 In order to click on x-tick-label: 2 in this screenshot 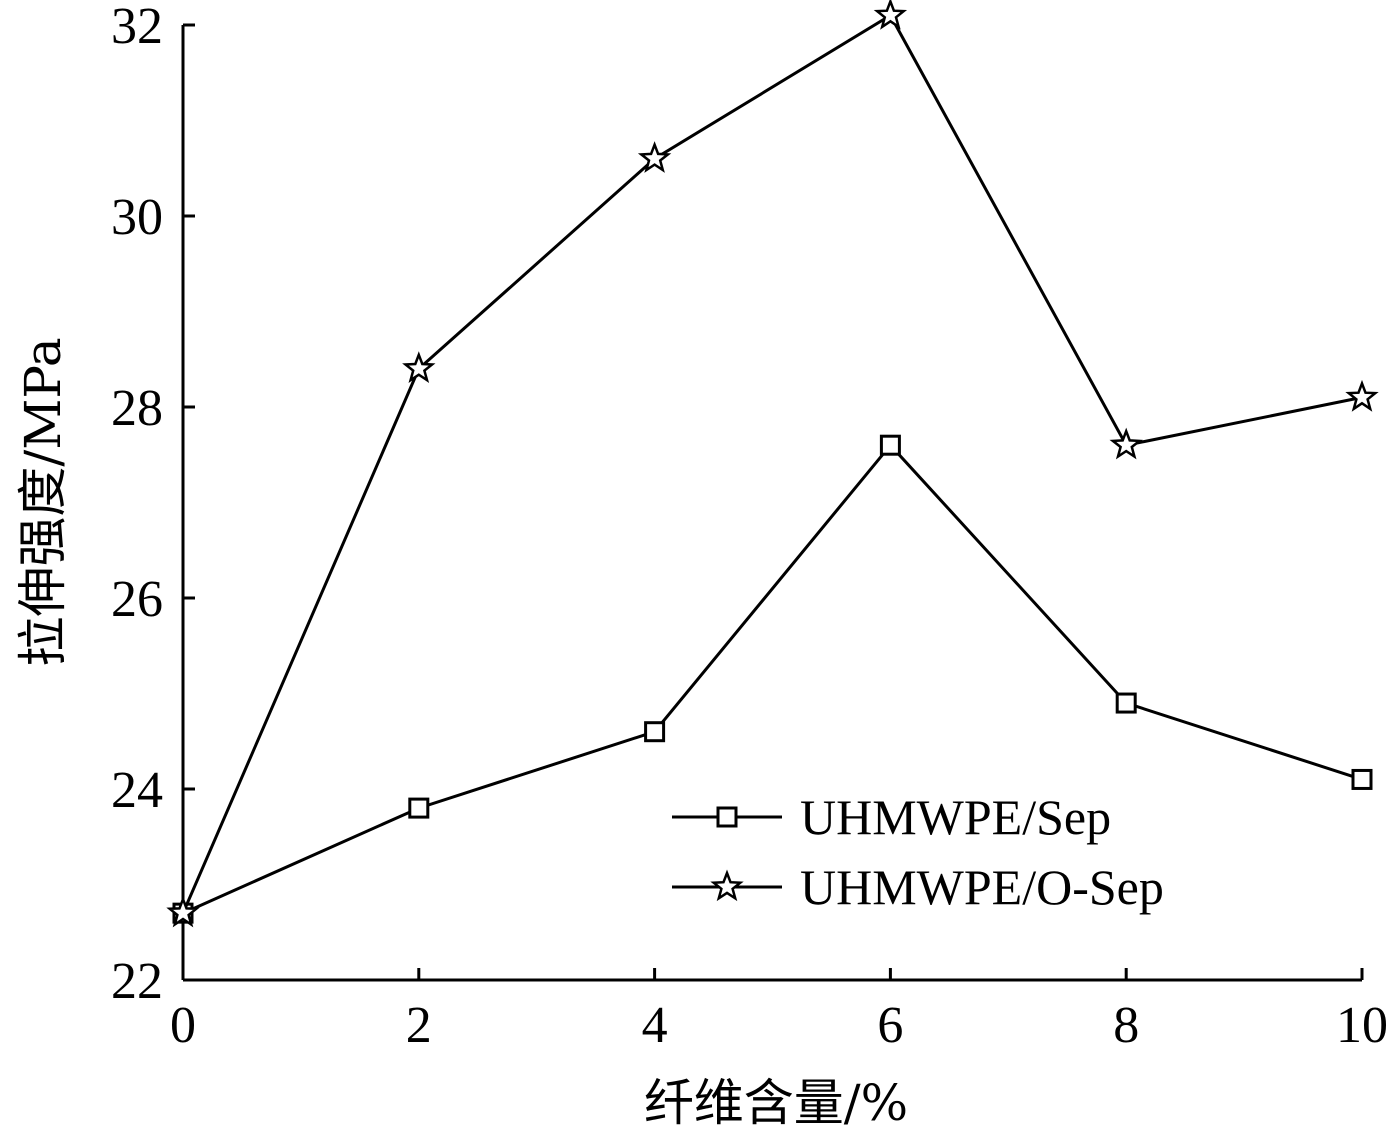, I will do `click(419, 1025)`.